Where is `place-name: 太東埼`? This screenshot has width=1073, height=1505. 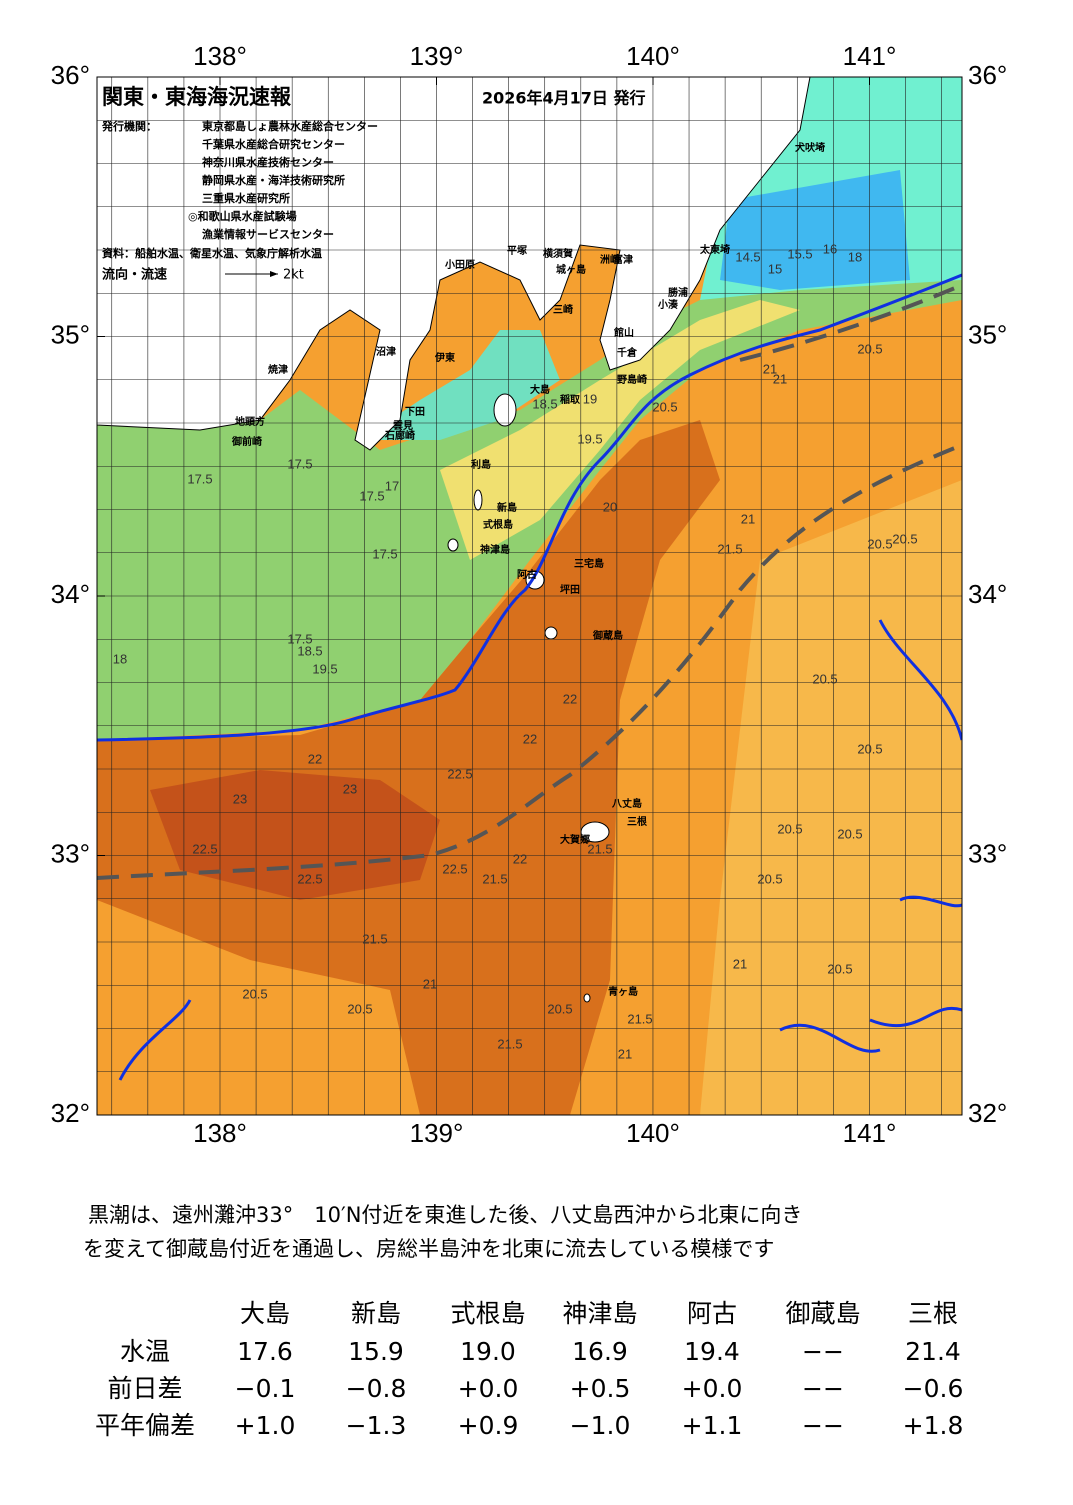
place-name: 太東埼 is located at coordinates (714, 249).